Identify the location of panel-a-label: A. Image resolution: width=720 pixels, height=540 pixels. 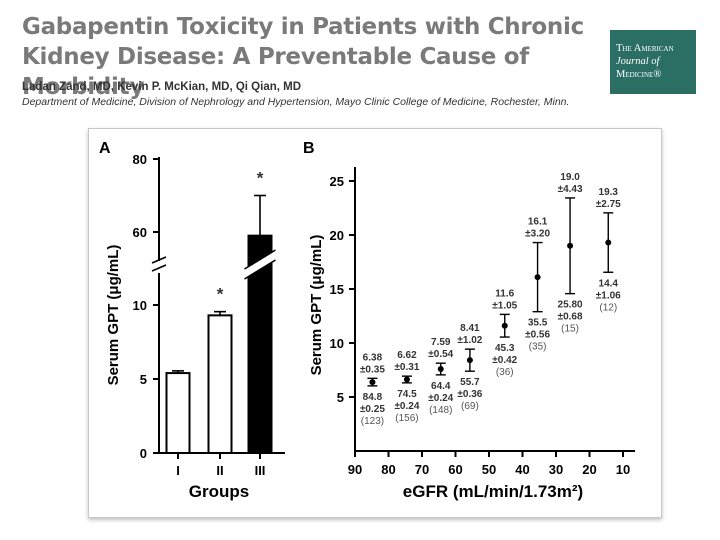
(105, 148).